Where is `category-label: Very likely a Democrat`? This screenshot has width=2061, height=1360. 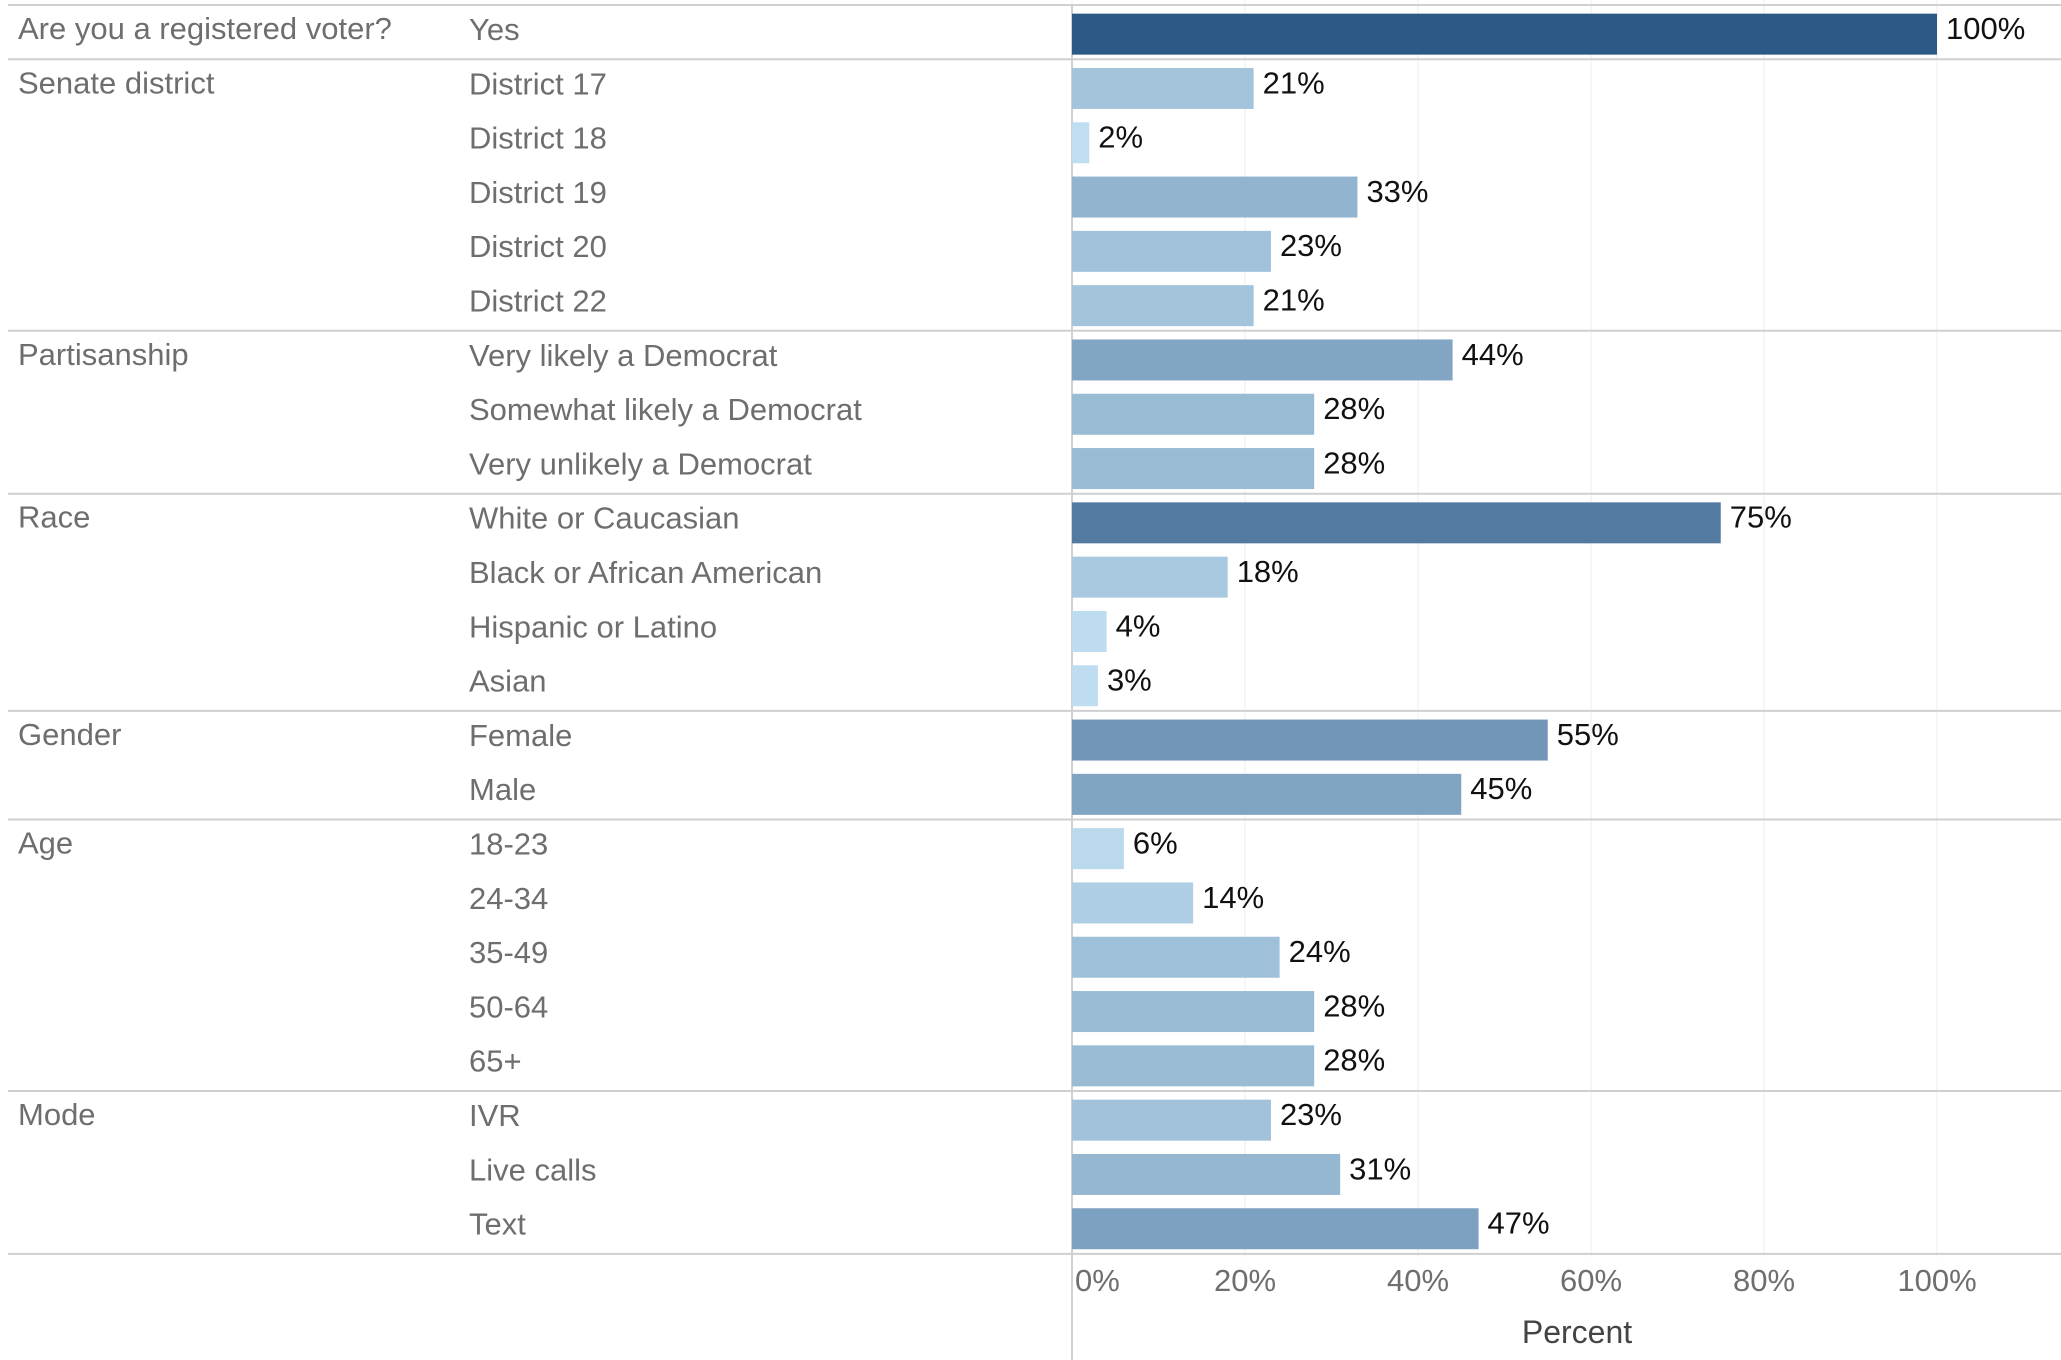
category-label: Very likely a Democrat is located at coordinates (623, 355).